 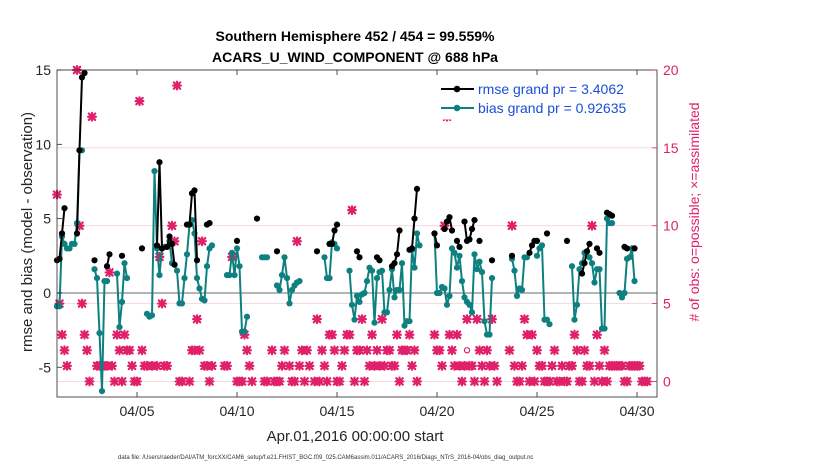 I want to click on x-axis-label: Apr.01,2016 00:00:00 start, so click(x=356, y=436).